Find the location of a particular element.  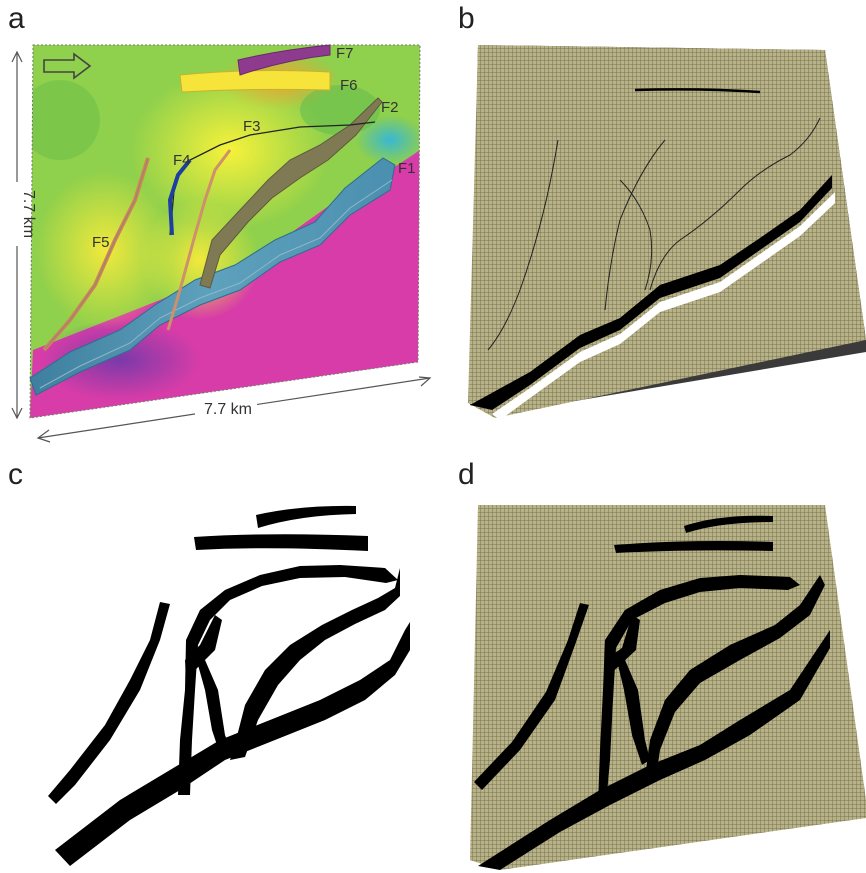

panel-label-d: d is located at coordinates (466, 474).